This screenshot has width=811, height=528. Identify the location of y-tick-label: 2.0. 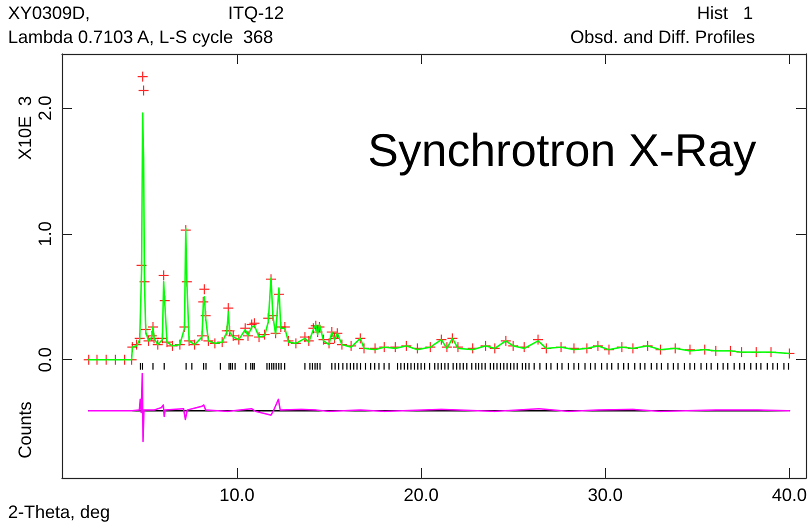
(45, 108).